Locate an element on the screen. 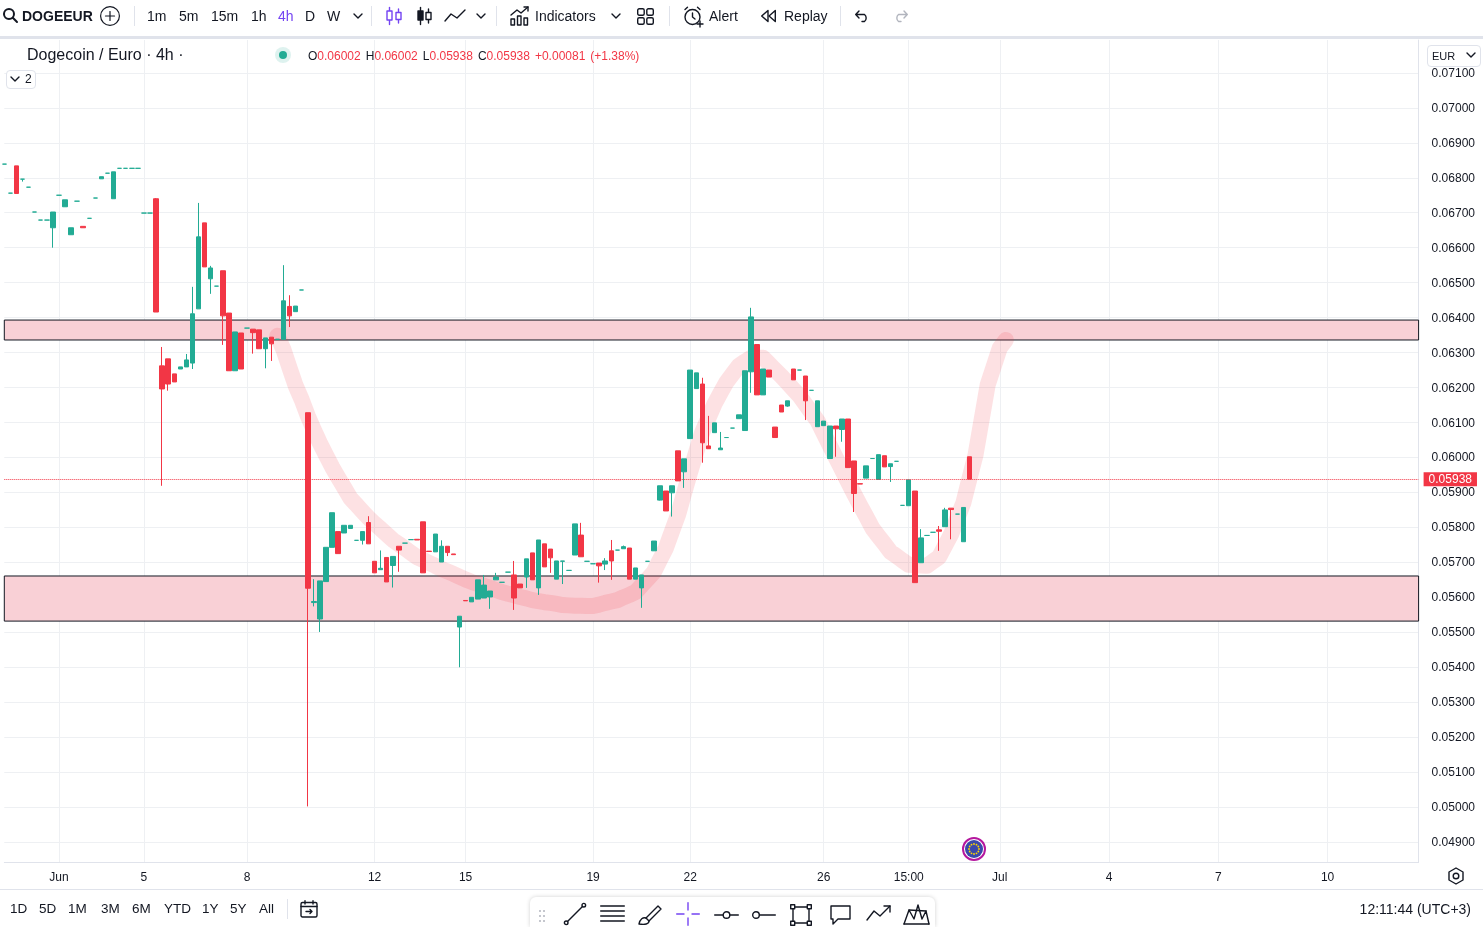 The height and width of the screenshot is (927, 1483). text: O0.06002 H0.06002 L0.05938 C0.05938 +0.00081 (+1.38%) is located at coordinates (474, 56).